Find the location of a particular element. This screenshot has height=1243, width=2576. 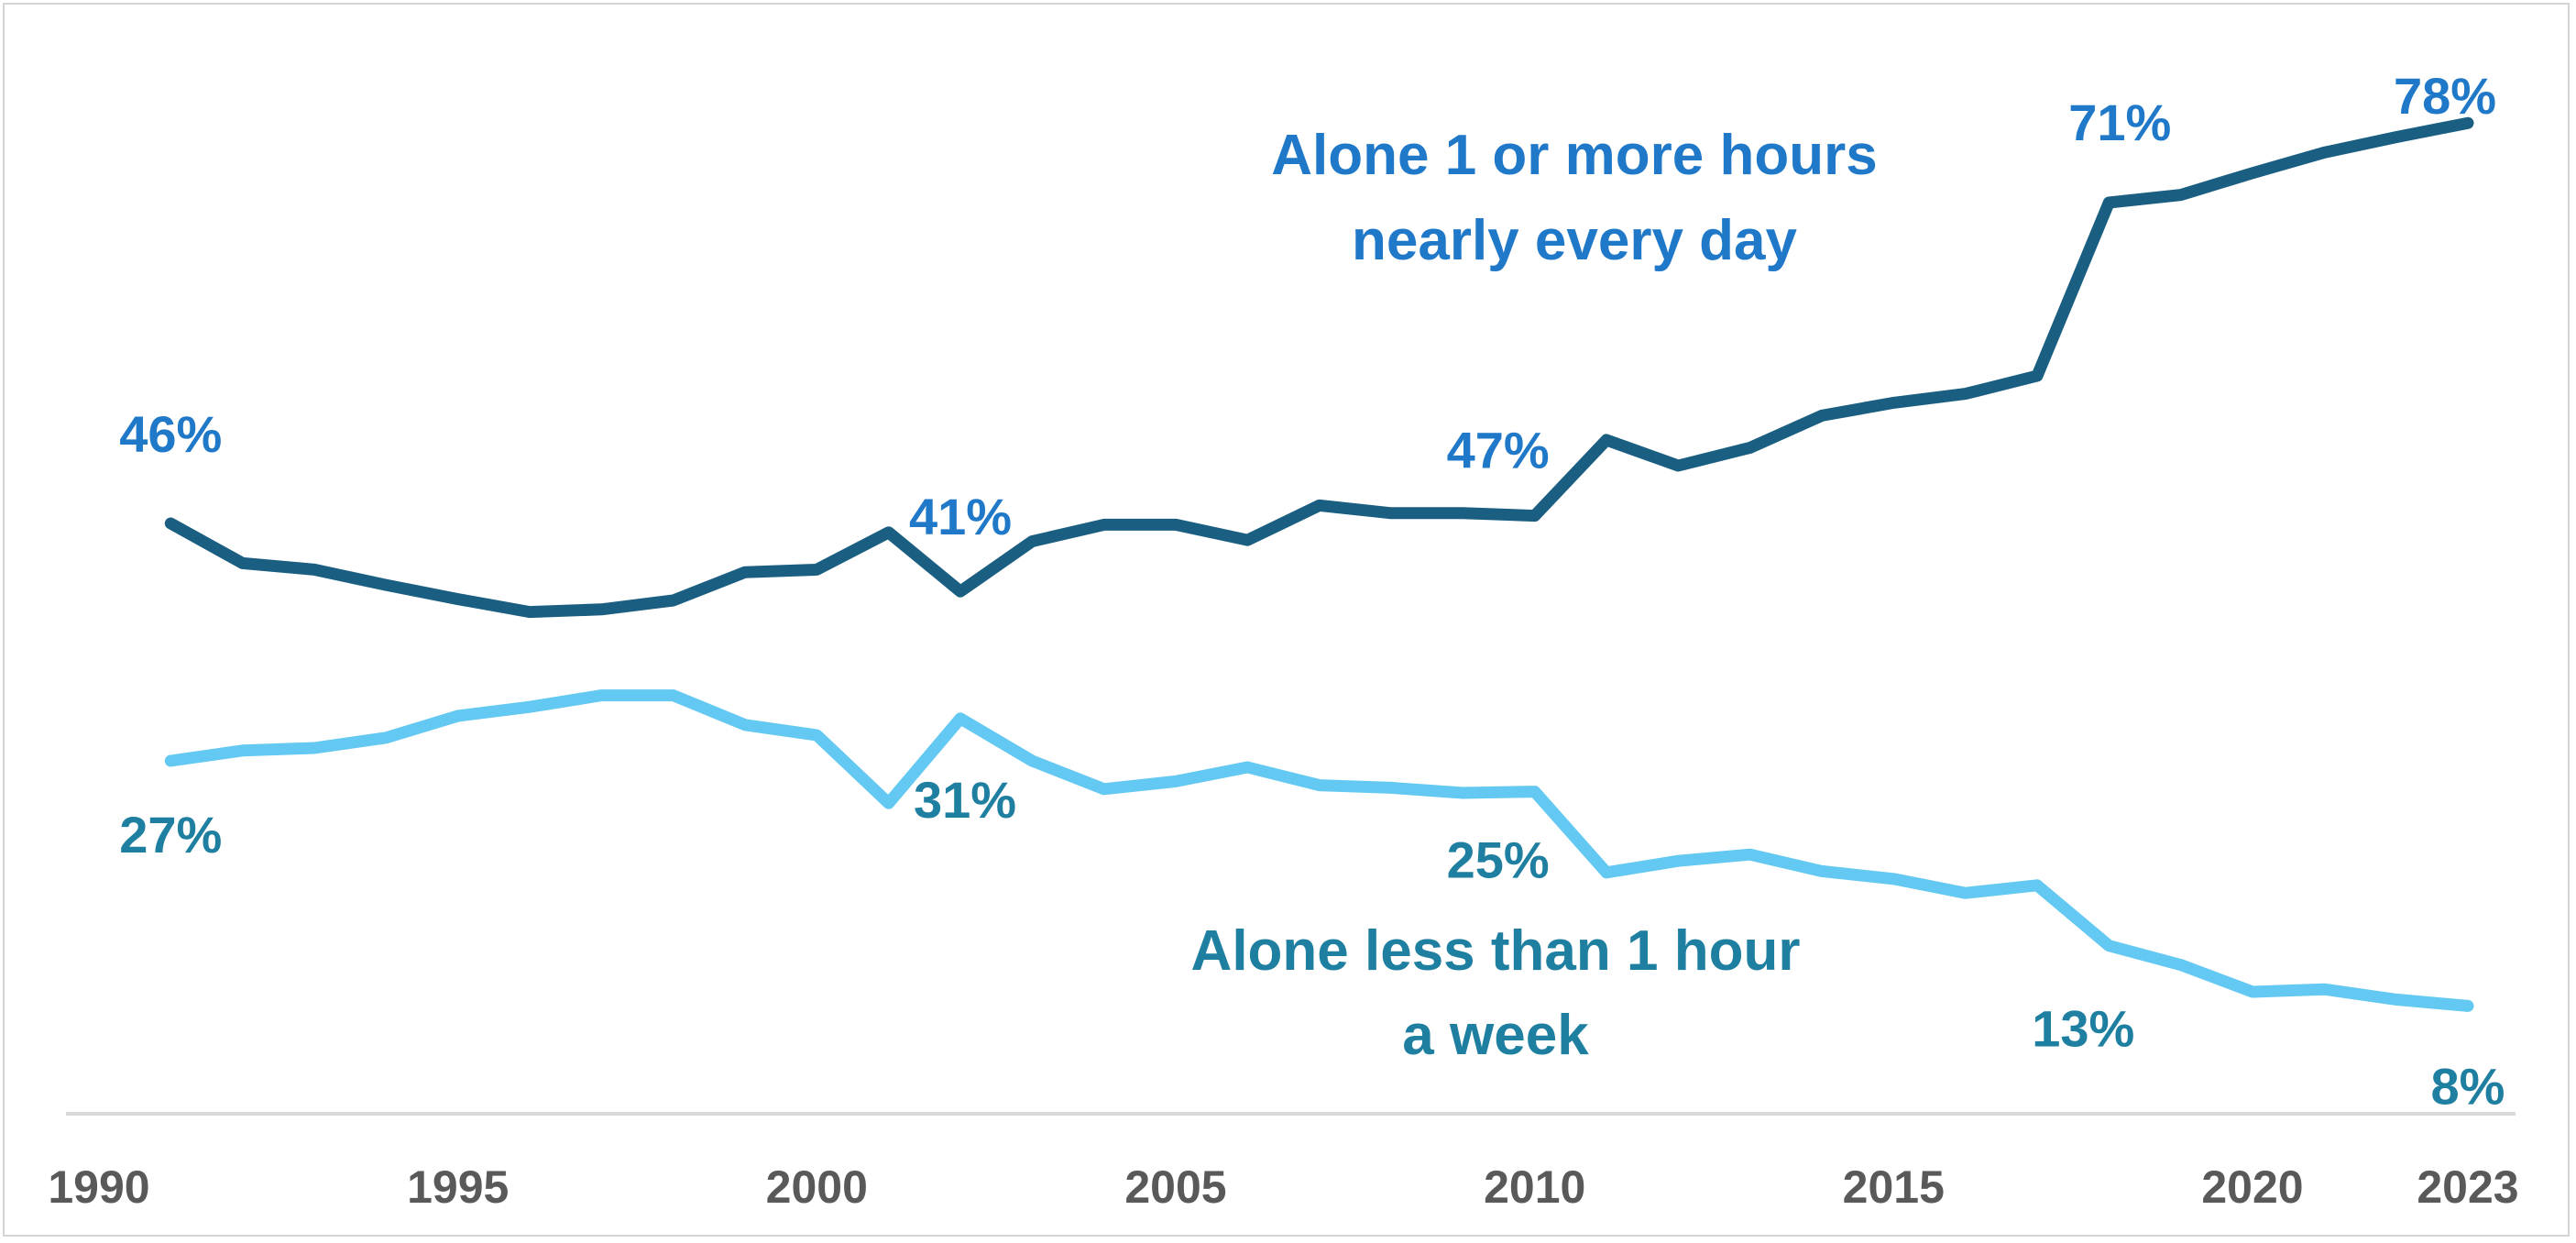

data-label: 8% is located at coordinates (2468, 1086).